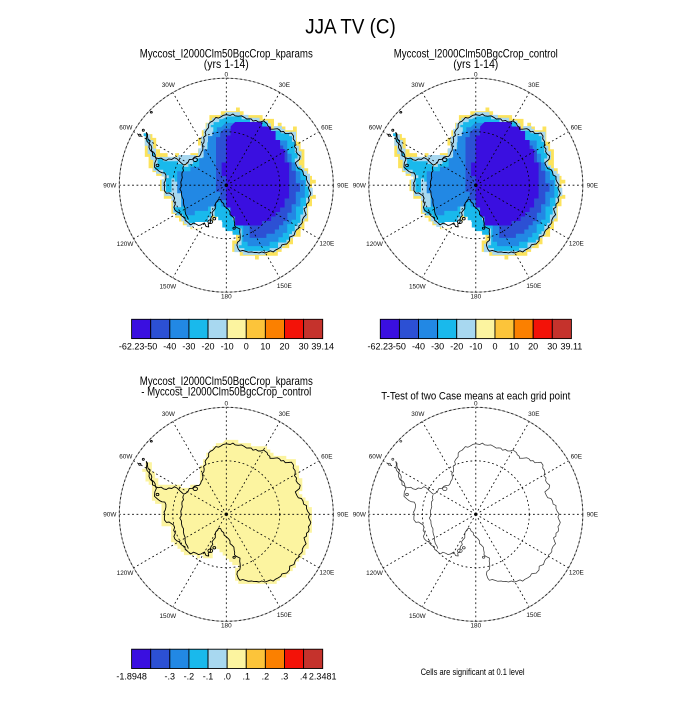 The image size is (700, 705). Describe the element at coordinates (304, 676) in the screenshot. I see `svg-text: .4` at that location.